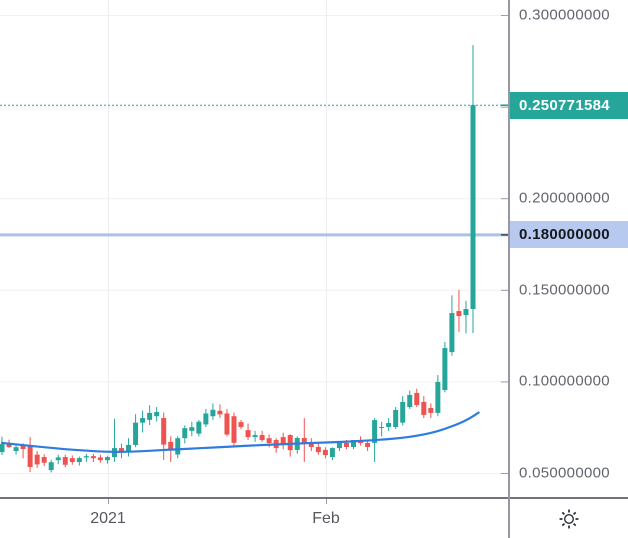  Describe the element at coordinates (254, 518) in the screenshot. I see `time-axis: 2021 Feb` at that location.